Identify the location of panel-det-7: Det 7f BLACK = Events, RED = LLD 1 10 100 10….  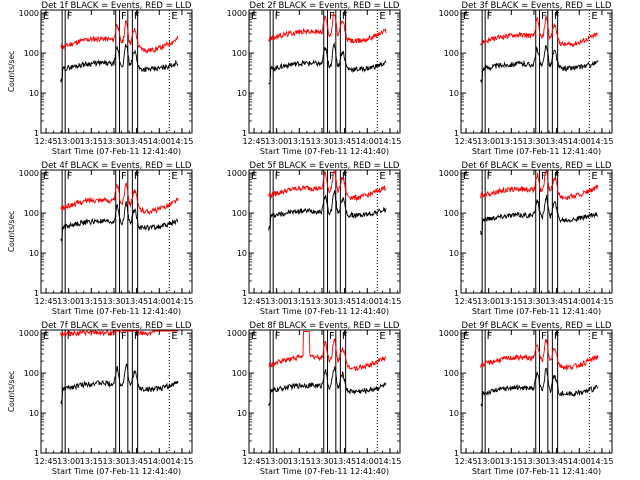
(100, 398).